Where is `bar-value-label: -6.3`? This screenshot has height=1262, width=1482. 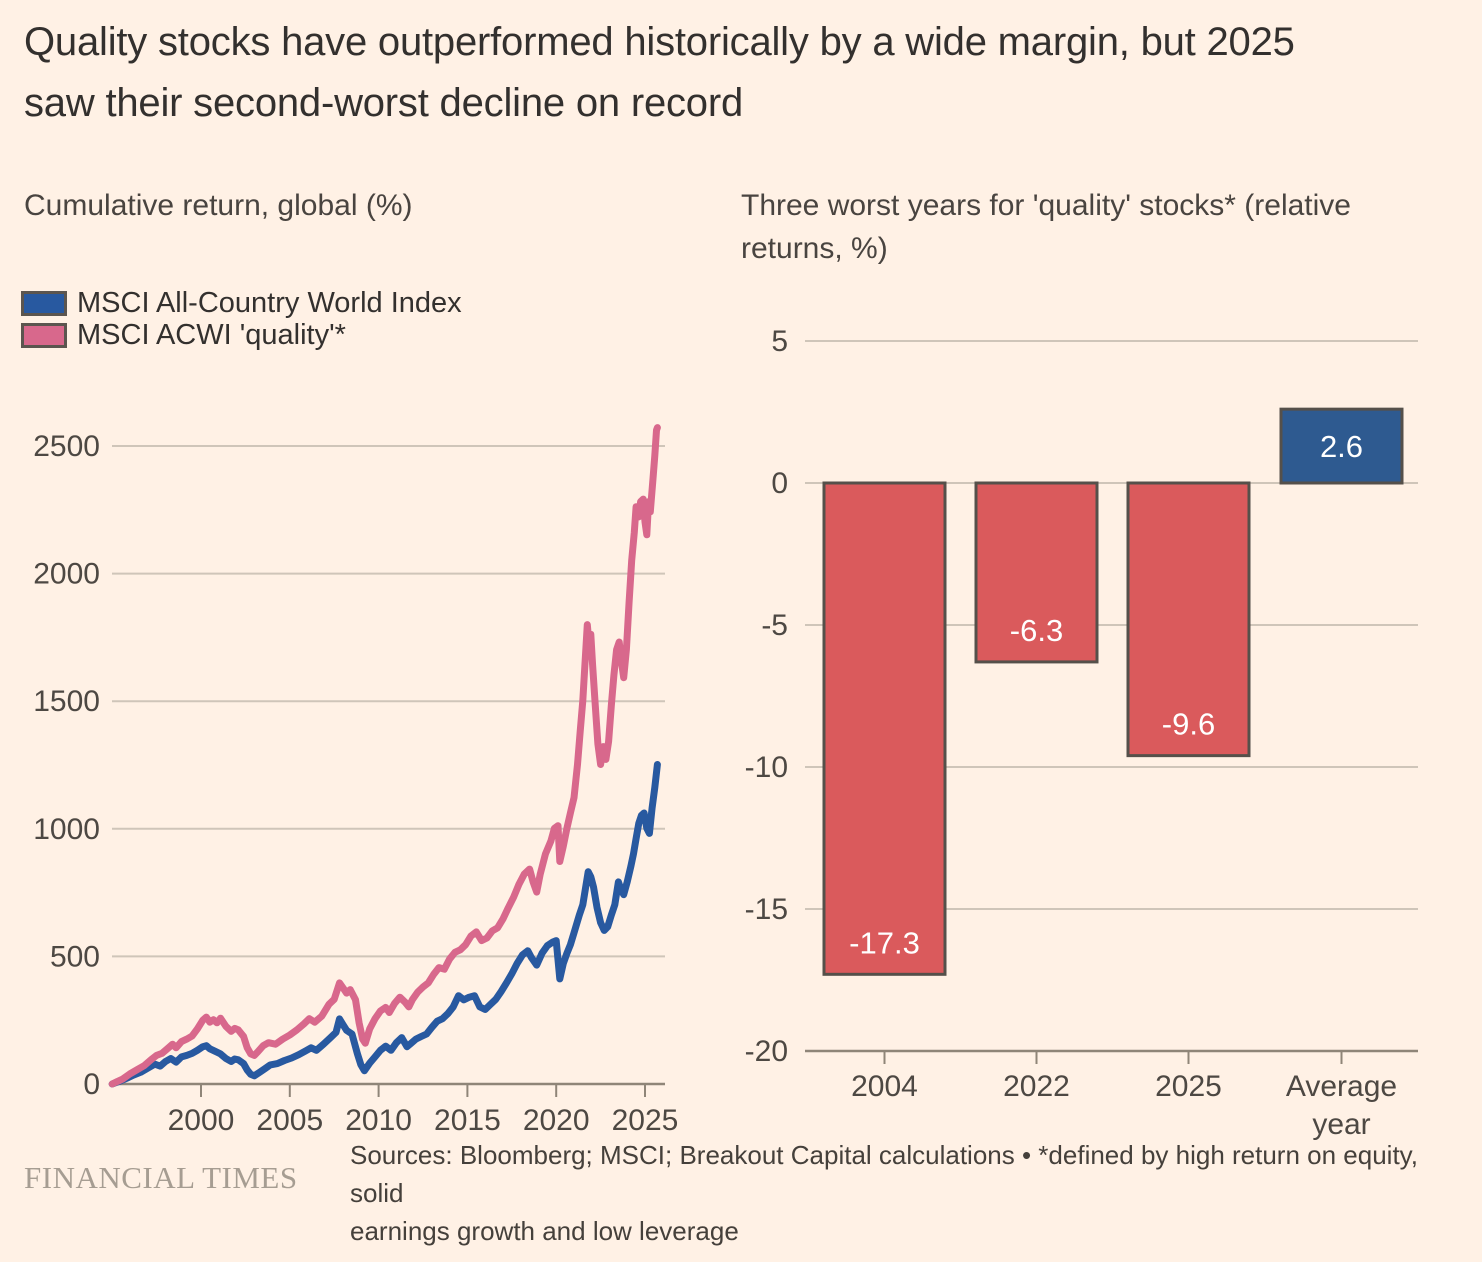 bar-value-label: -6.3 is located at coordinates (1036, 630).